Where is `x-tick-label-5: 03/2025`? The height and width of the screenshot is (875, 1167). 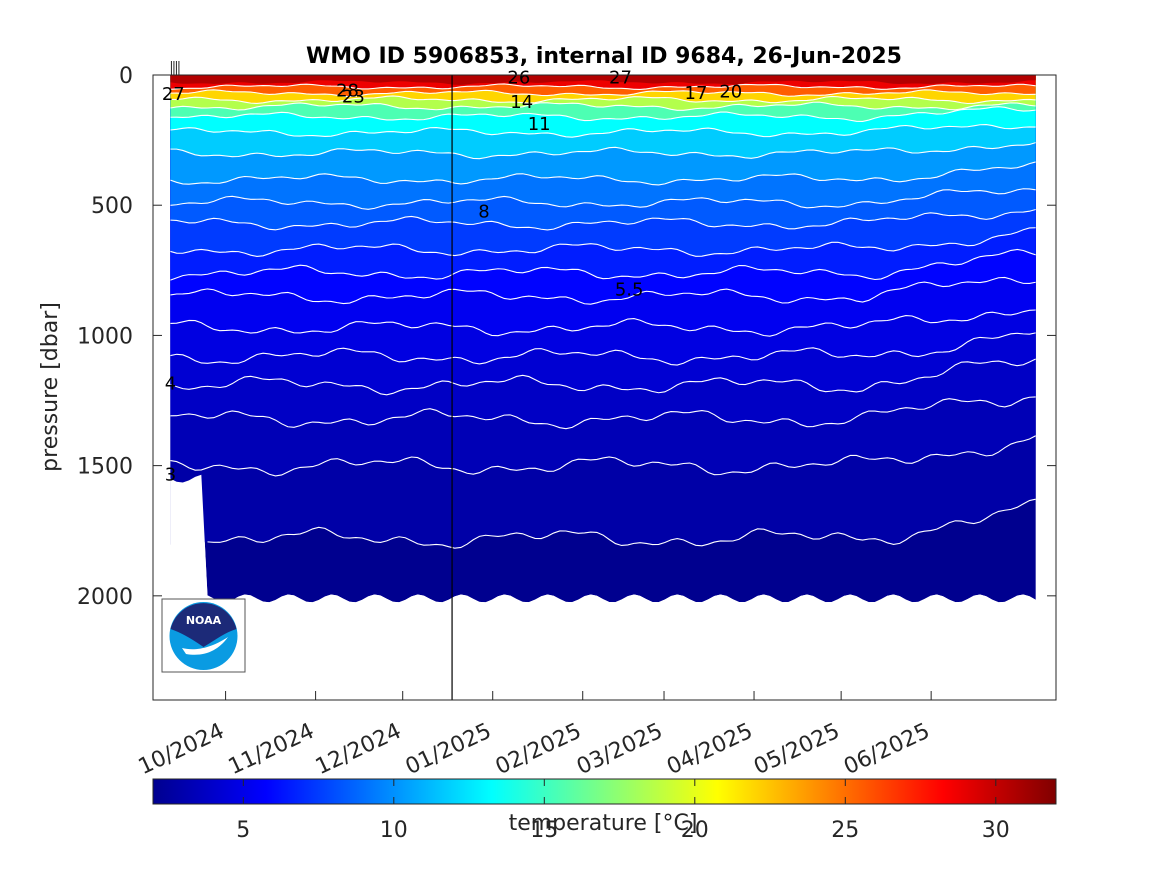 x-tick-label-5: 03/2025 is located at coordinates (619, 749).